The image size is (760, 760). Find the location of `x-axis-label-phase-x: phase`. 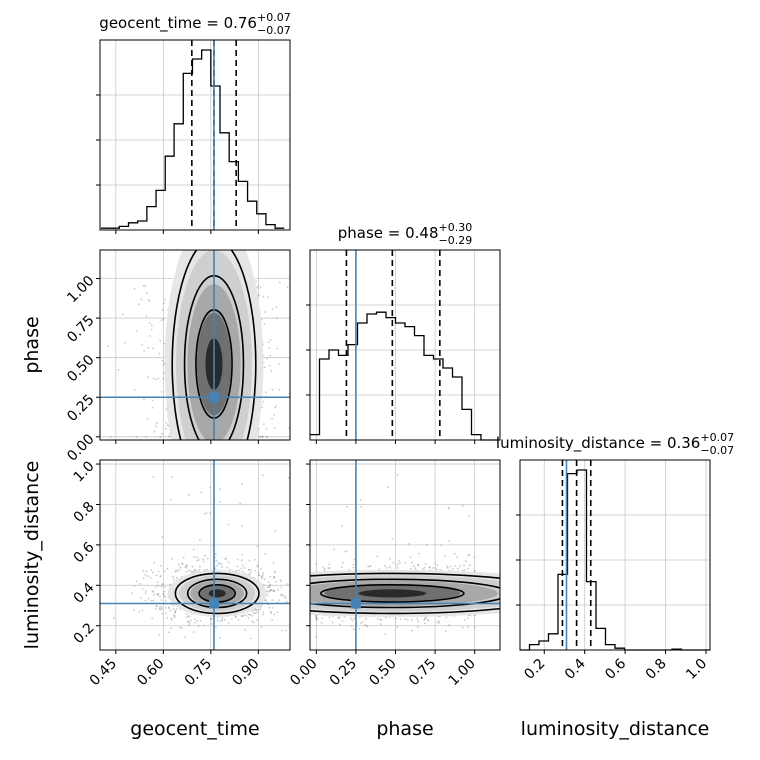

x-axis-label-phase-x: phase is located at coordinates (404, 729).